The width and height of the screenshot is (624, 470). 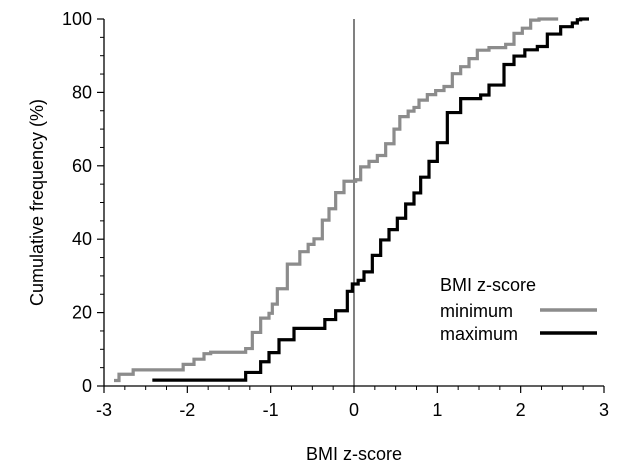 I want to click on x-tick-label: 3, so click(x=604, y=410).